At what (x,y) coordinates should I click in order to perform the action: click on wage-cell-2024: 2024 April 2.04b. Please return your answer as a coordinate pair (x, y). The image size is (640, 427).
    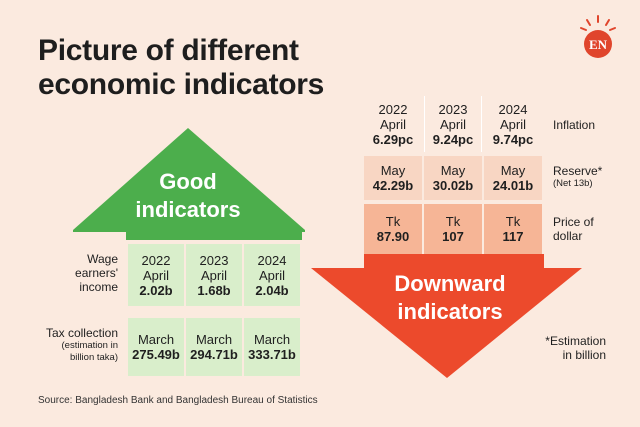
    Looking at the image, I should click on (272, 275).